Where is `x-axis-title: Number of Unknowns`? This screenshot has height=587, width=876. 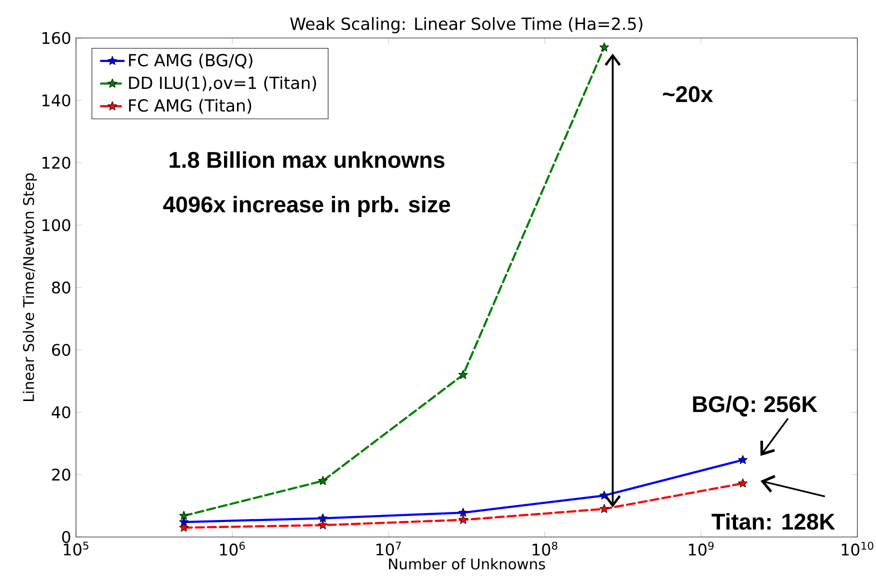
x-axis-title: Number of Unknowns is located at coordinates (467, 564).